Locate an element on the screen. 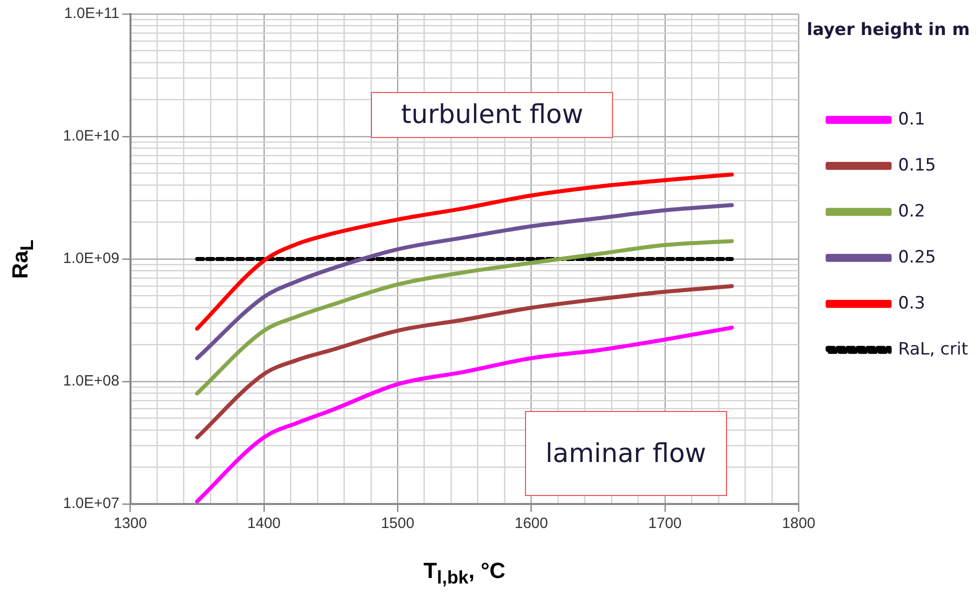  annotation: laminar flow is located at coordinates (626, 453).